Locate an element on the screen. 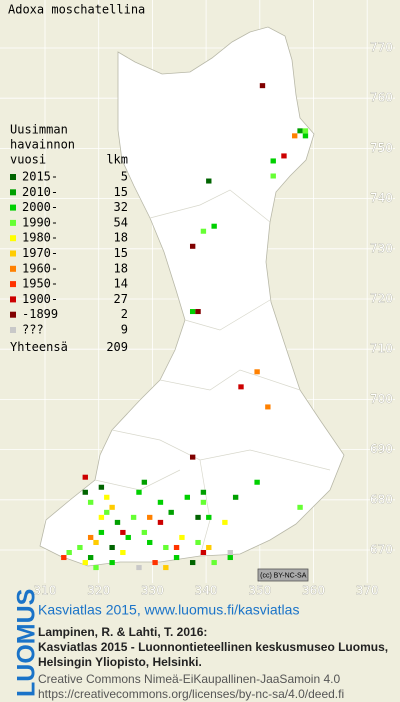 This screenshot has width=400, height=702. legend-count: 2 is located at coordinates (124, 314).